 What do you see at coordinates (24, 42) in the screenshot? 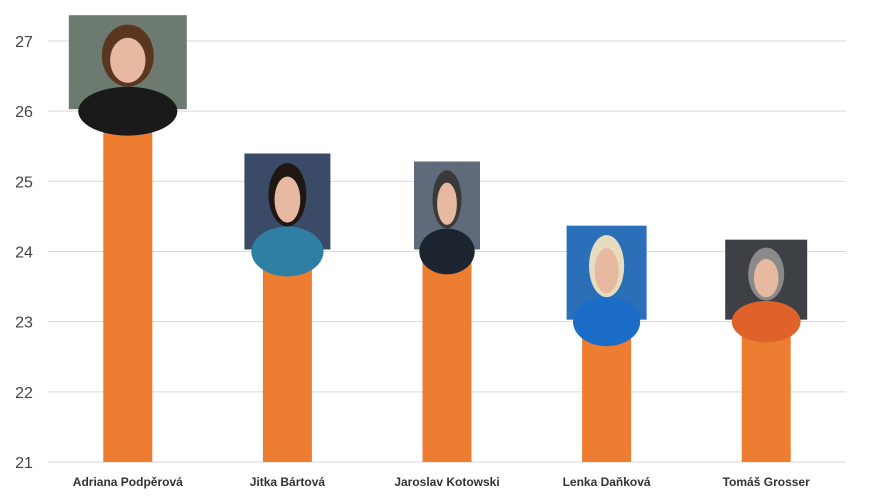
I see `y-tick-label: 27` at bounding box center [24, 42].